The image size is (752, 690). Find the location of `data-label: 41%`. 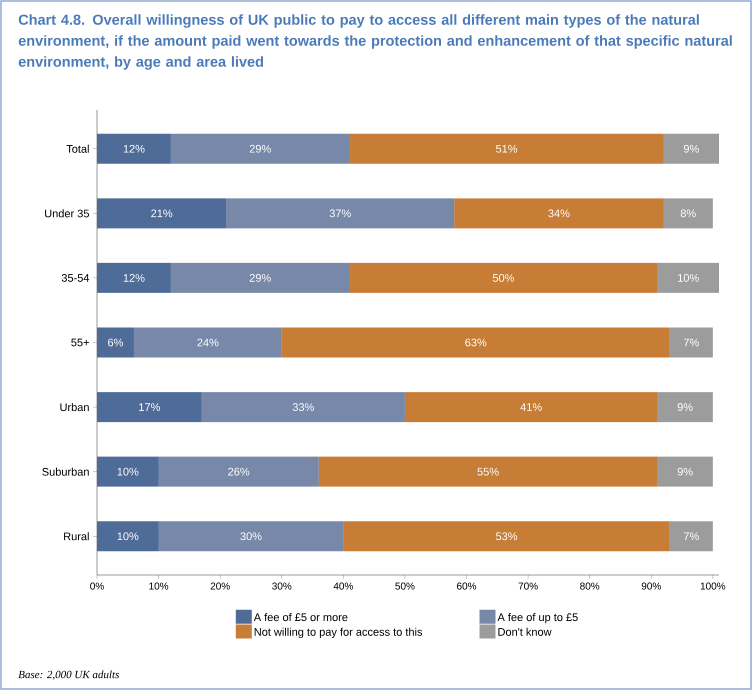

data-label: 41% is located at coordinates (531, 407).